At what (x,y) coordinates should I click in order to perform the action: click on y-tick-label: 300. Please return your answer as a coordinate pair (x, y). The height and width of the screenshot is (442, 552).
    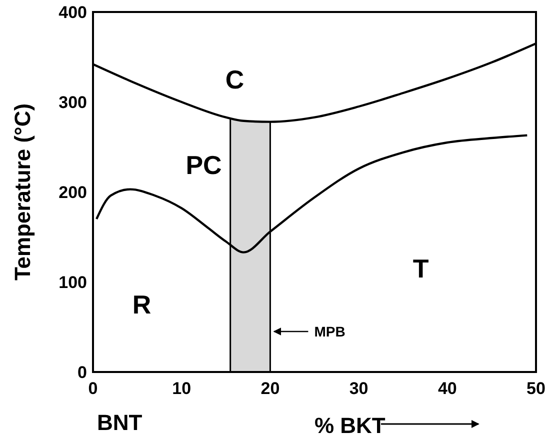
    Looking at the image, I should click on (72, 102).